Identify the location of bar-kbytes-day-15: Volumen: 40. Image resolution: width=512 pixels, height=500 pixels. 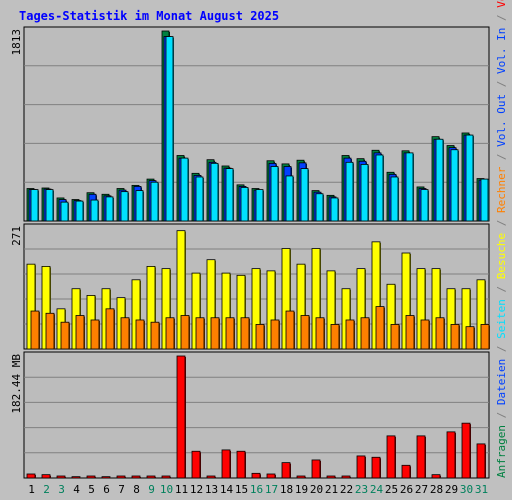
(241, 464).